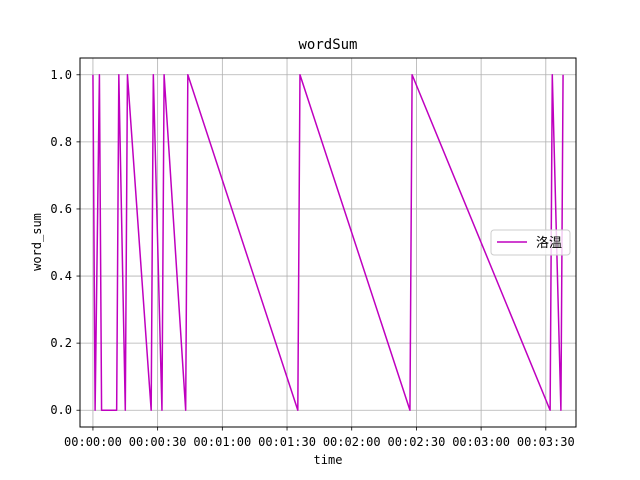  What do you see at coordinates (327, 45) in the screenshot?
I see `chart-title: wordSum` at bounding box center [327, 45].